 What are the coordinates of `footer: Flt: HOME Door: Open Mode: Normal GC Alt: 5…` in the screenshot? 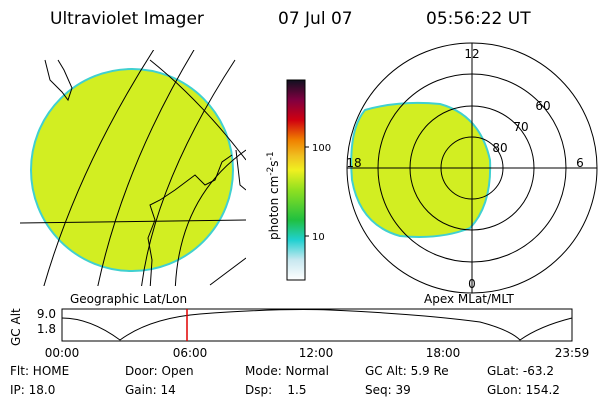 It's located at (285, 380).